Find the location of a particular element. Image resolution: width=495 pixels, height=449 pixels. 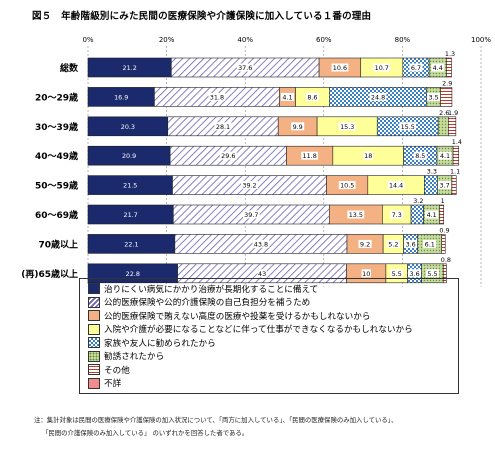

x-tick-label: 0% is located at coordinates (87, 40).